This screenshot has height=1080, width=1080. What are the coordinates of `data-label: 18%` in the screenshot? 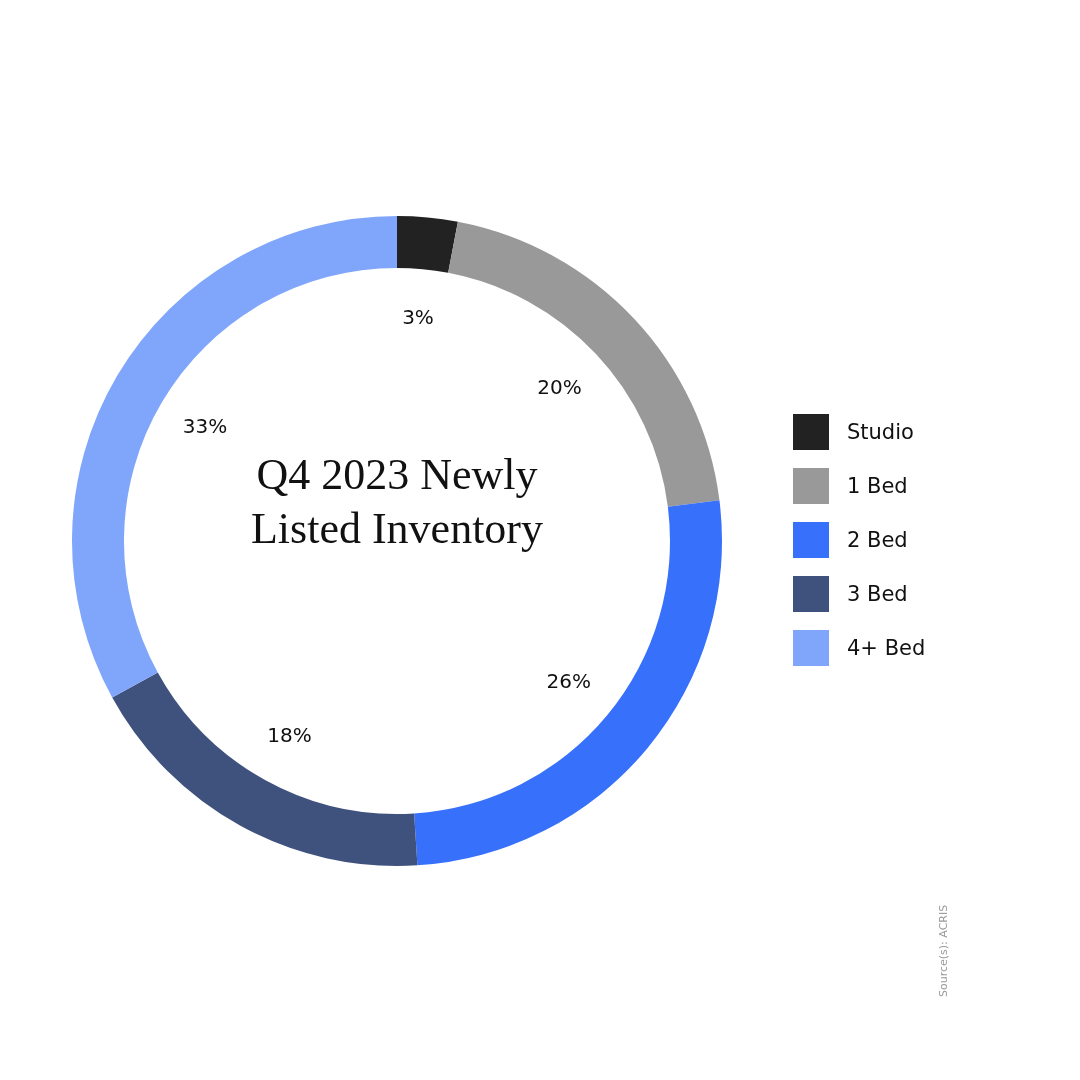 It's located at (289, 734).